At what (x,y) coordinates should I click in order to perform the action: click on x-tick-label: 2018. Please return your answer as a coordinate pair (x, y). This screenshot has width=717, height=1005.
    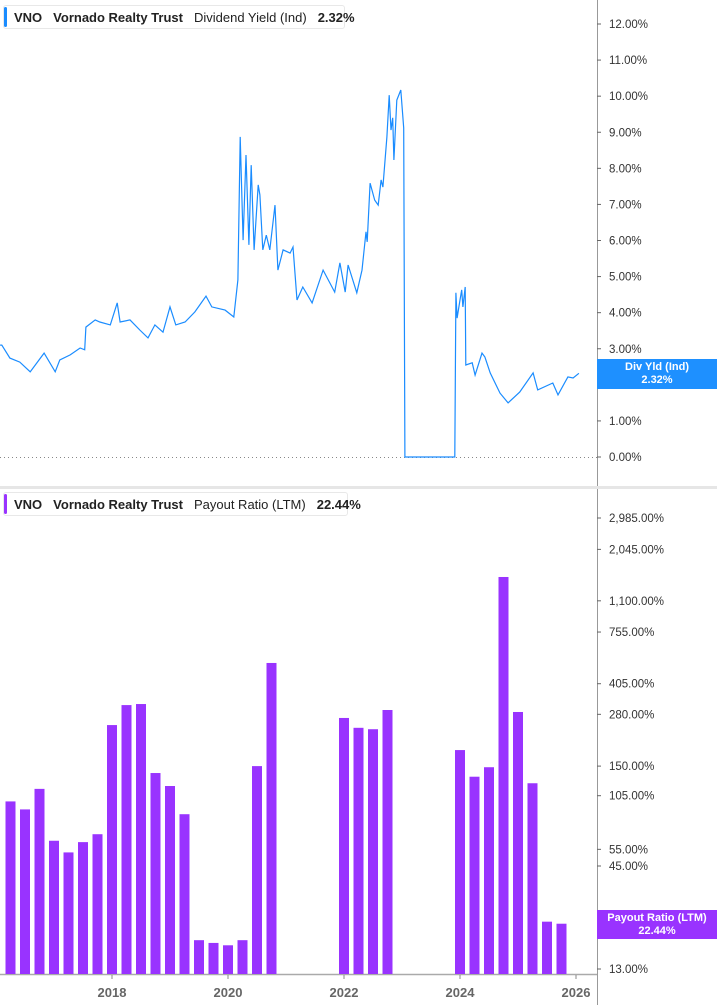
    Looking at the image, I should click on (112, 992).